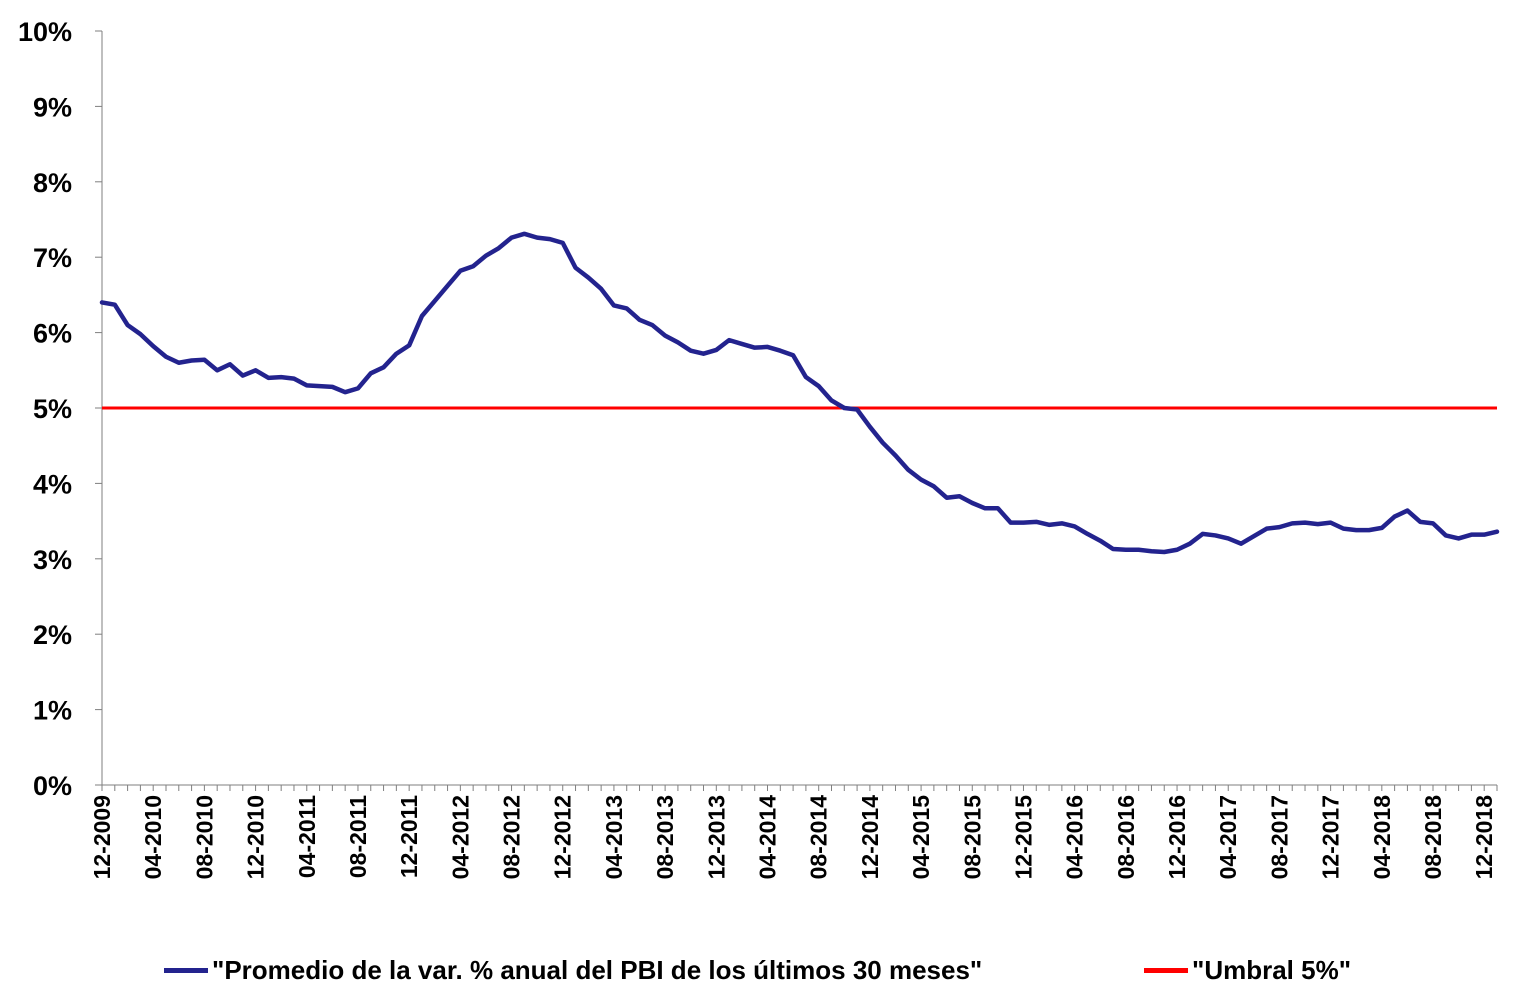  I want to click on x-tick-label: 08-2014, so click(819, 837).